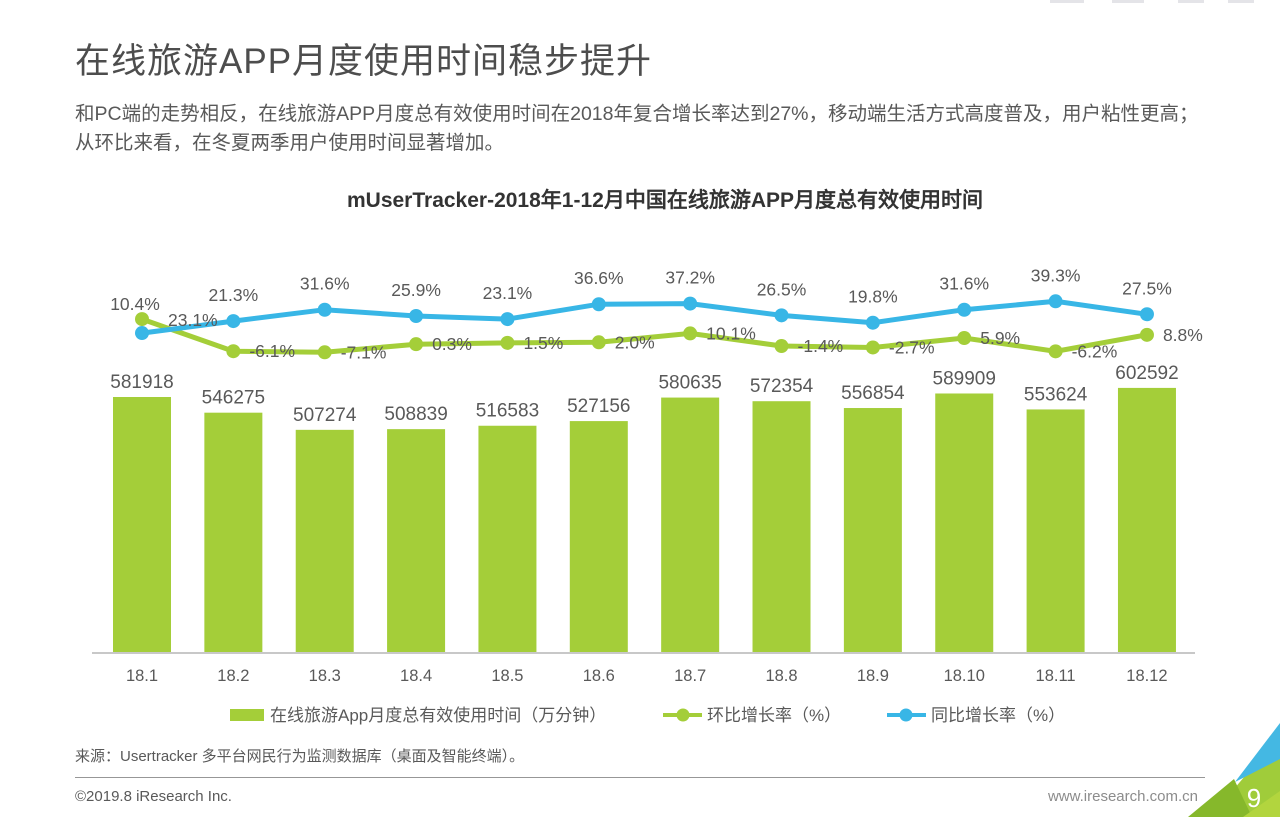 The image size is (1280, 817). What do you see at coordinates (1261, 804) in the screenshot?
I see `corner-triangle-bright-green` at bounding box center [1261, 804].